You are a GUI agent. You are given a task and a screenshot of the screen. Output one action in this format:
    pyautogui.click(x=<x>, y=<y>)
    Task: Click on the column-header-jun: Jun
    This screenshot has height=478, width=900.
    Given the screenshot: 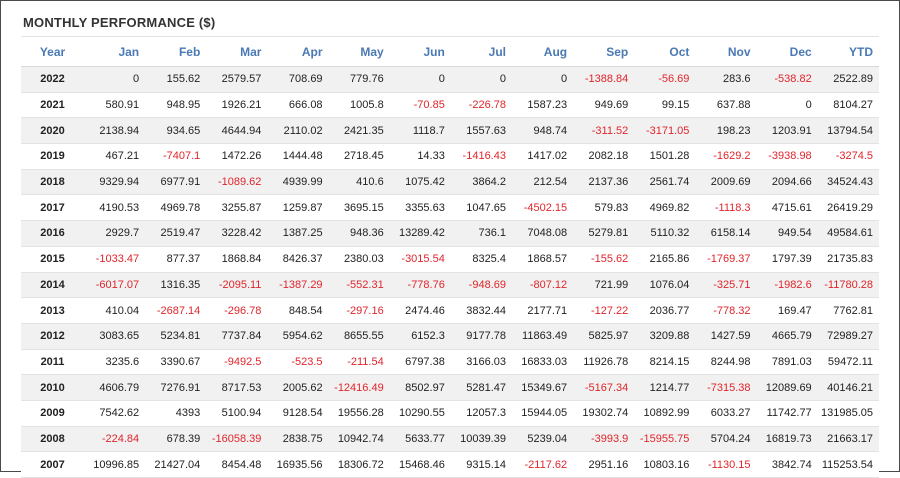 What is the action you would take?
    pyautogui.click(x=420, y=52)
    